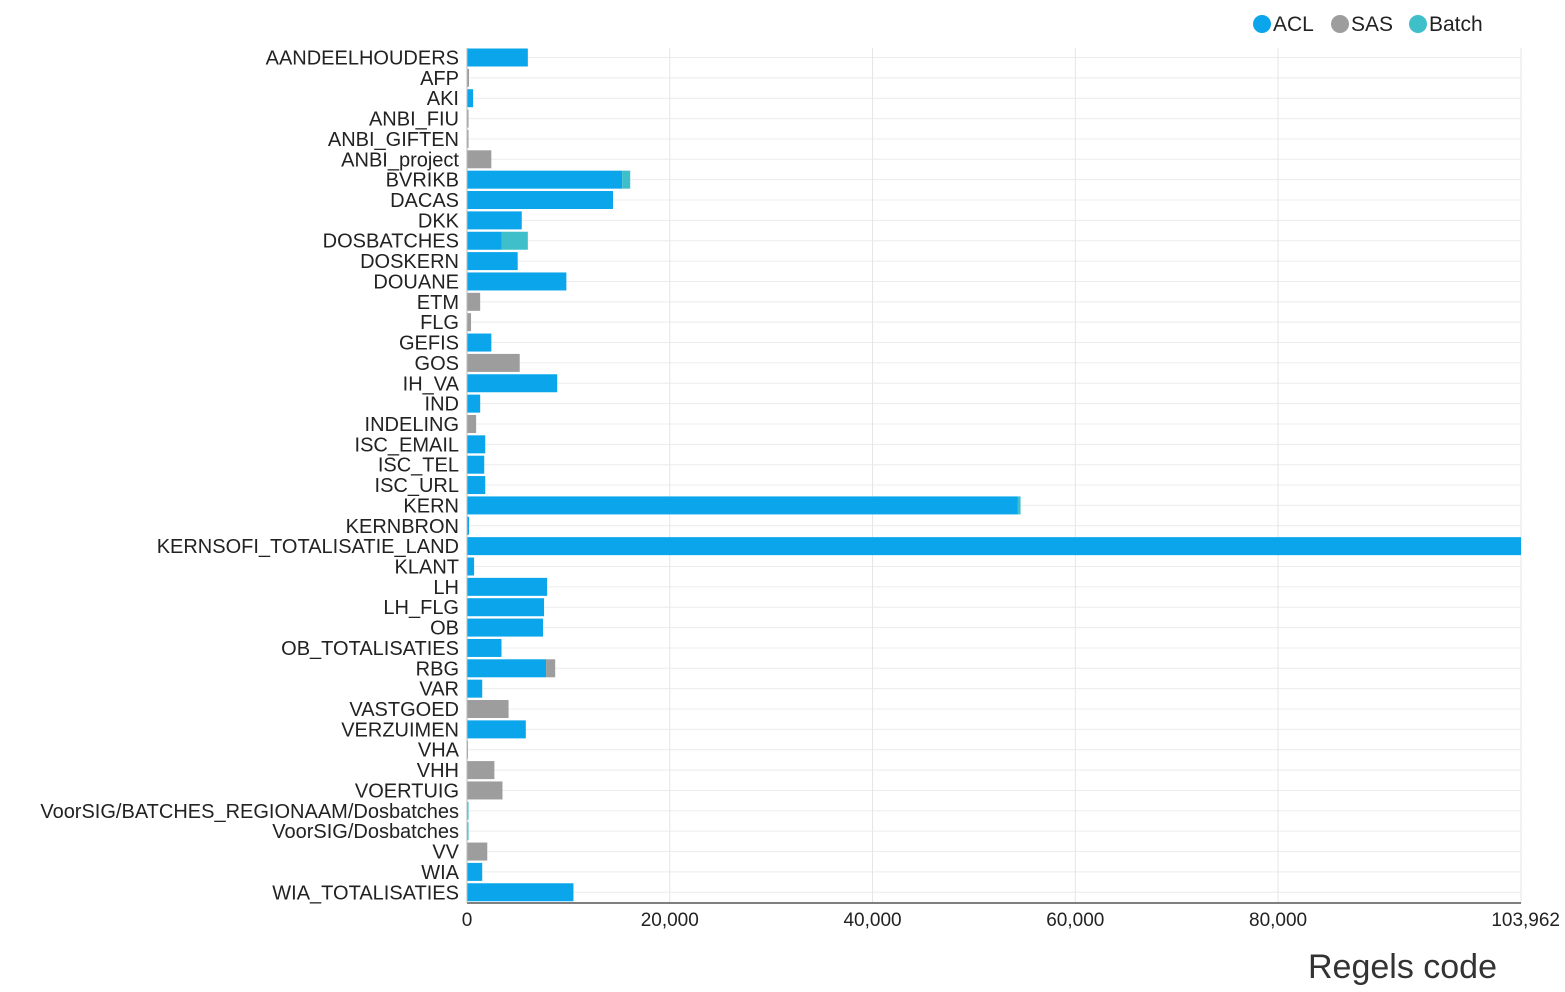 The width and height of the screenshot is (1565, 992). What do you see at coordinates (476, 444) in the screenshot?
I see `bar-acl-isc-email` at bounding box center [476, 444].